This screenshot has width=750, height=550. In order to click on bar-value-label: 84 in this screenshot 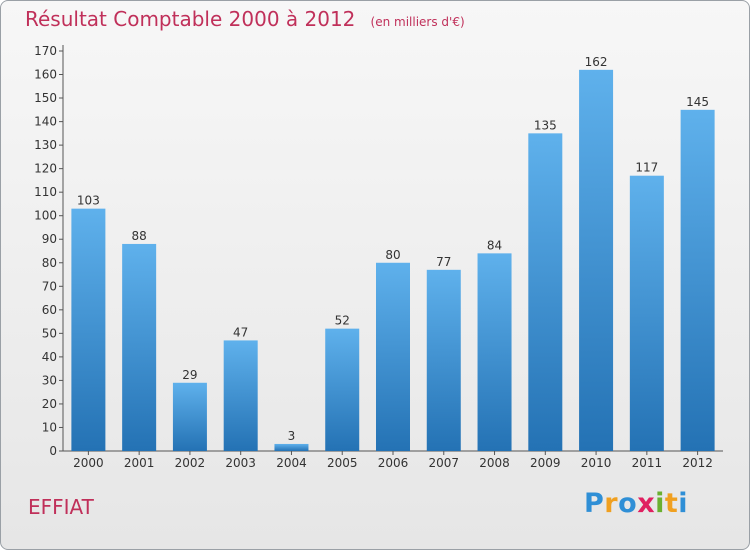, I will do `click(494, 245)`.